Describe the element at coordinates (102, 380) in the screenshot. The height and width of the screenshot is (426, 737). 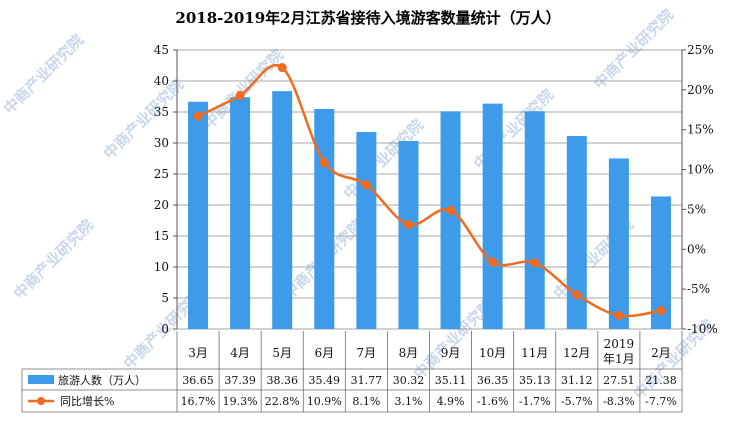
I see `legend-bar-label: 旅游人数（万人）` at that location.